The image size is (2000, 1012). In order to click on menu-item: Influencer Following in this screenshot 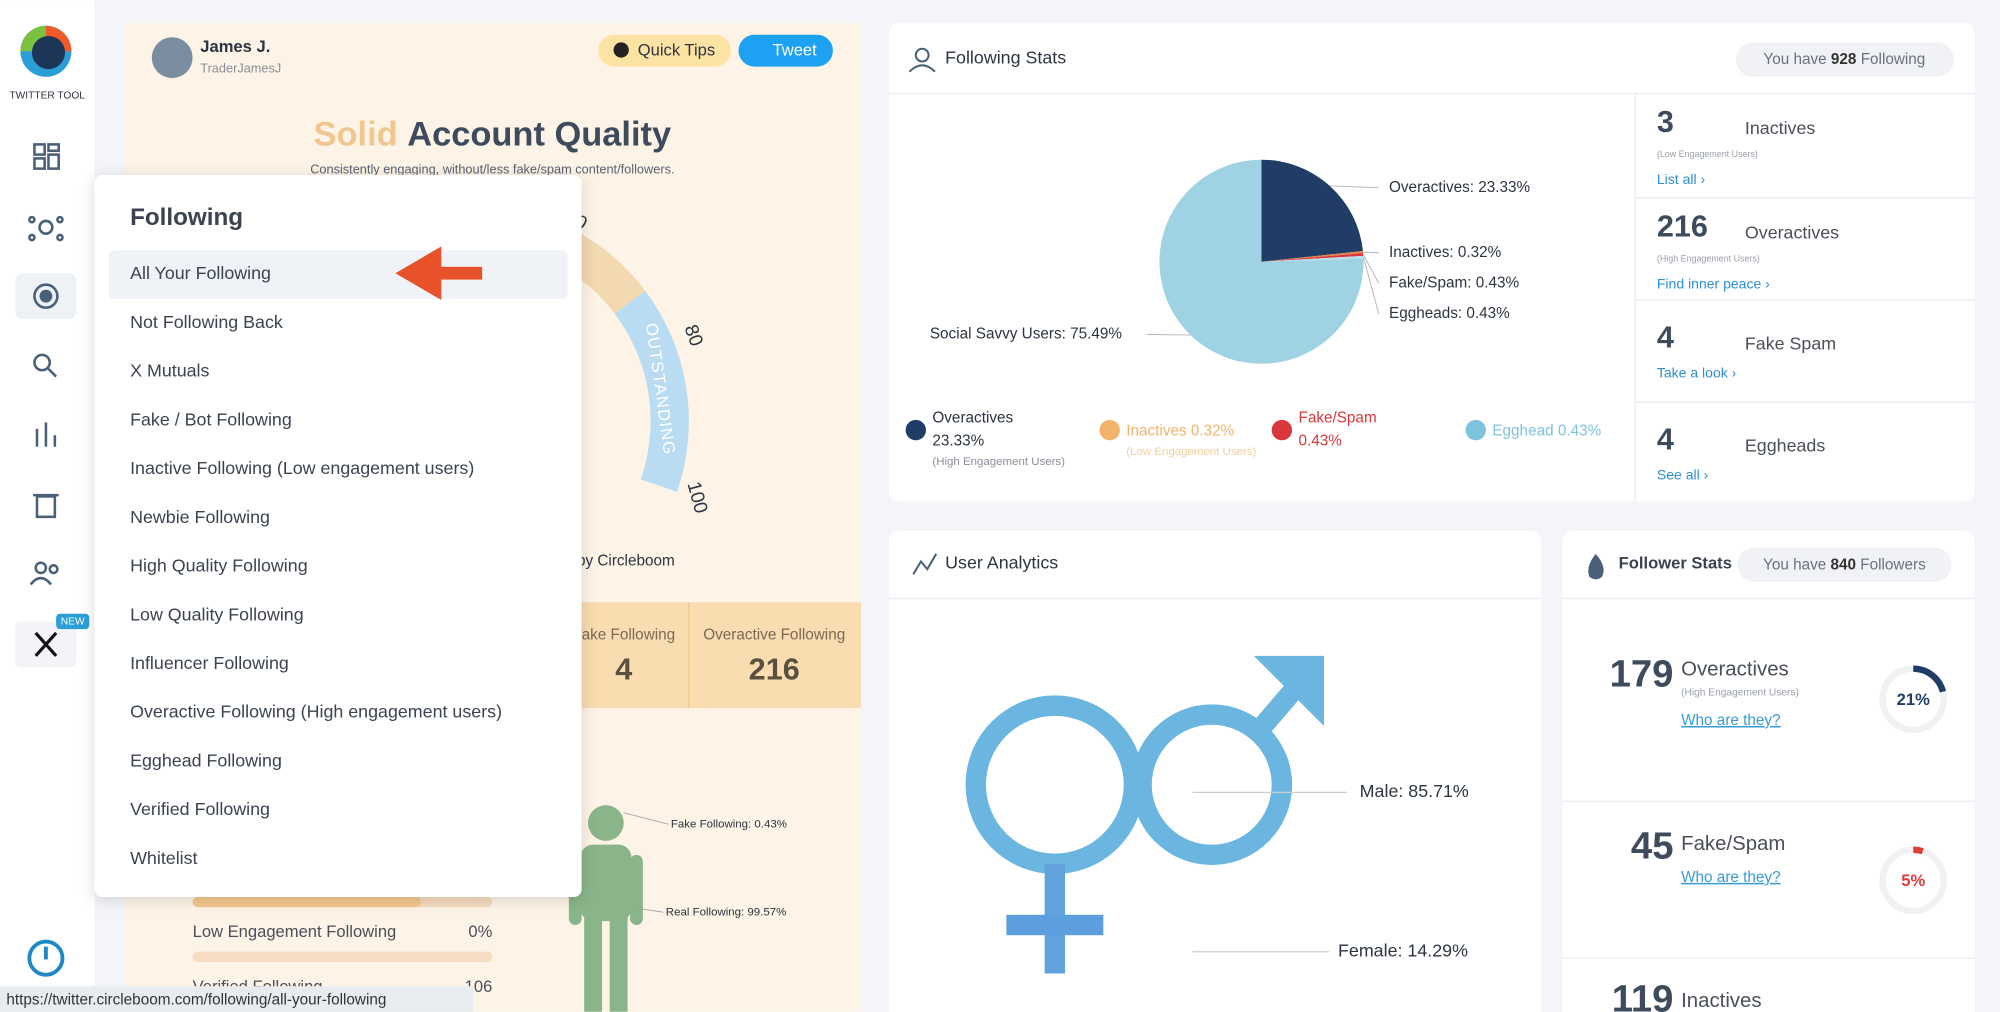, I will do `click(209, 663)`.